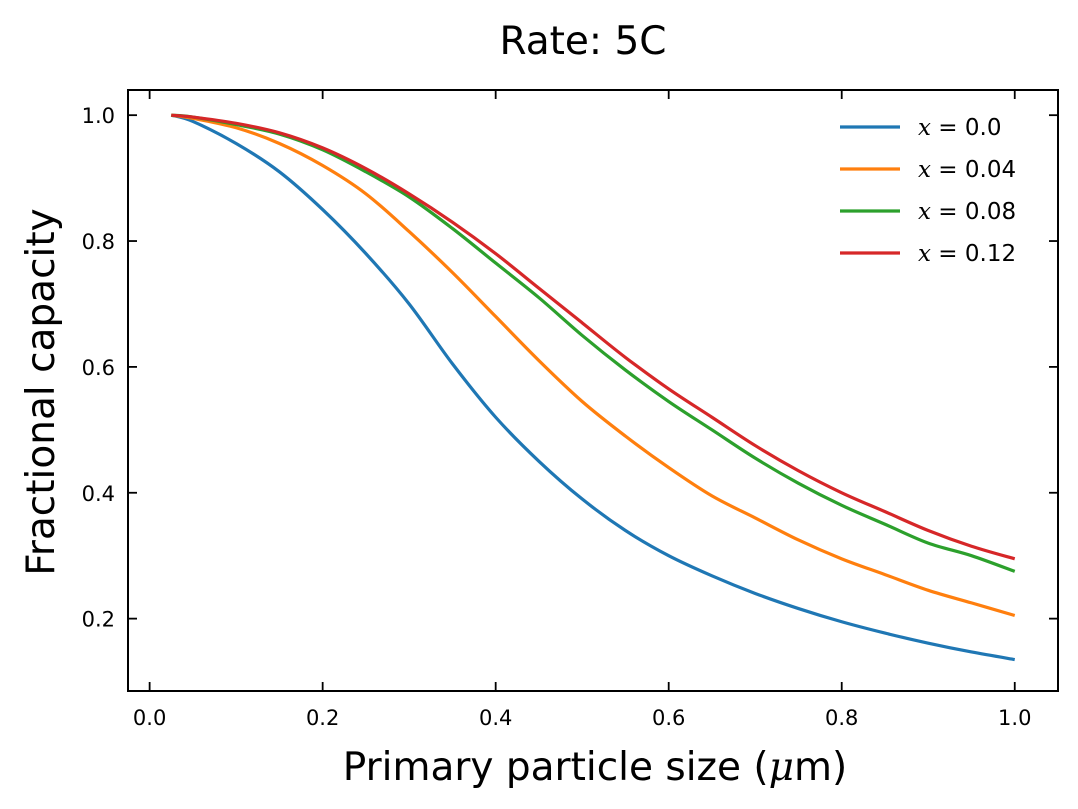  Describe the element at coordinates (820, 767) in the screenshot. I see `x-axis-label-suffix: m)` at that location.